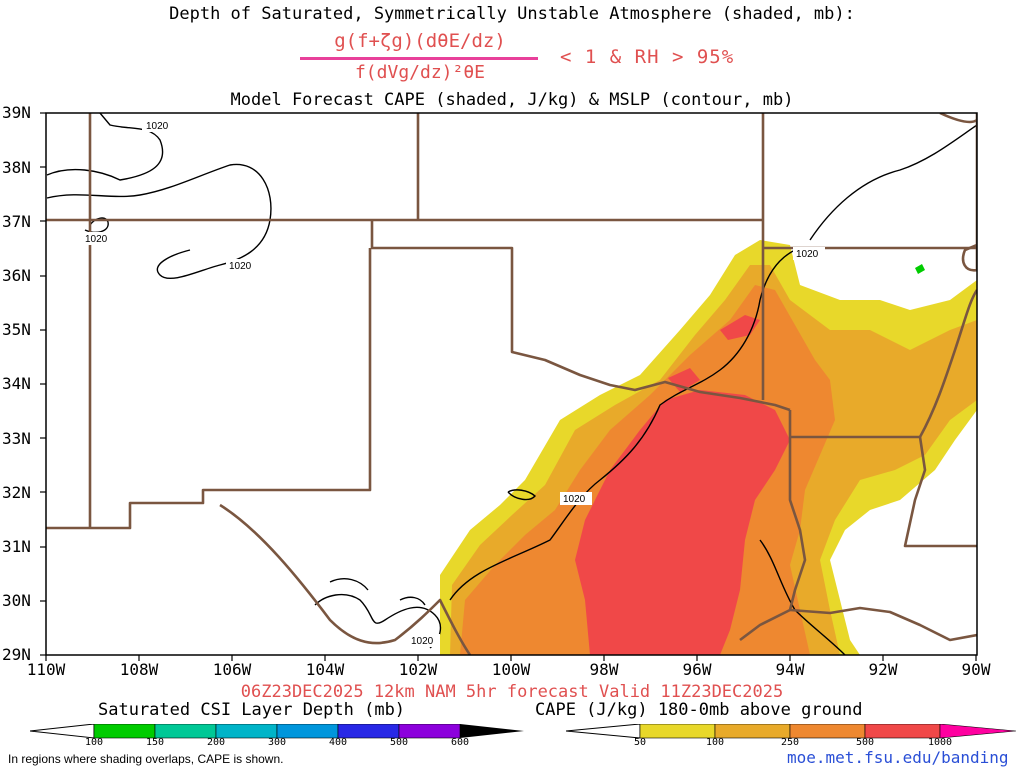 This screenshot has width=1024, height=768. What do you see at coordinates (16, 329) in the screenshot?
I see `lat-label-35n: 35N` at bounding box center [16, 329].